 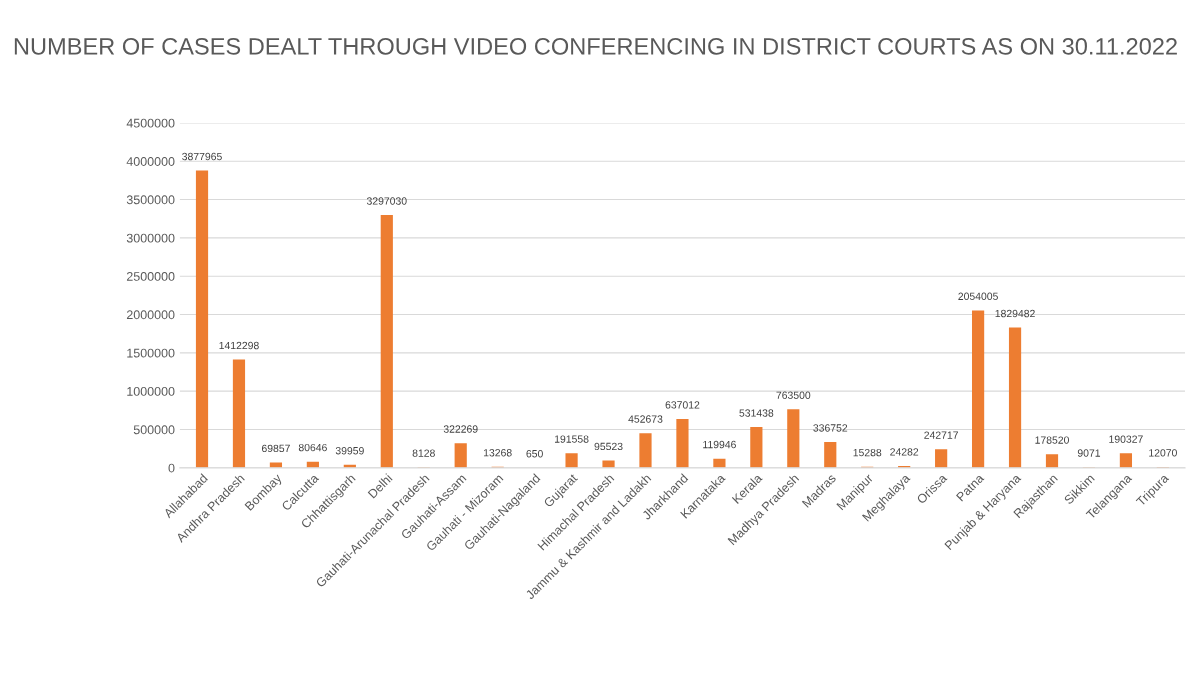 What do you see at coordinates (171, 468) in the screenshot?
I see `y-tick-label: 0` at bounding box center [171, 468].